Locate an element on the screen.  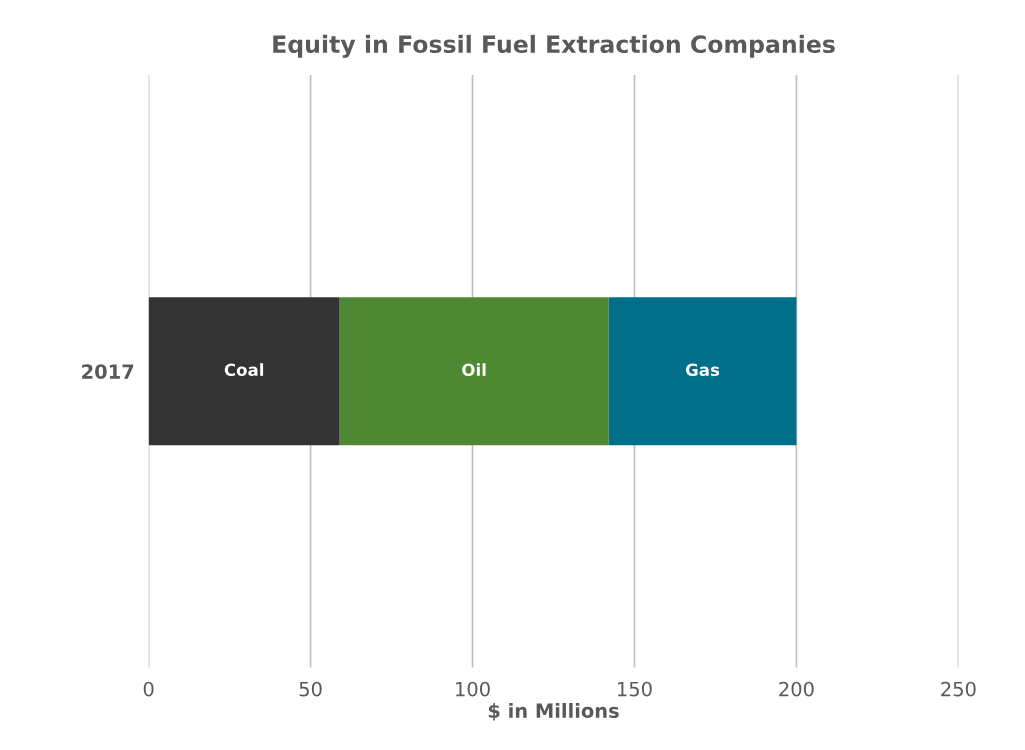
x-tick-label: 150 is located at coordinates (635, 689).